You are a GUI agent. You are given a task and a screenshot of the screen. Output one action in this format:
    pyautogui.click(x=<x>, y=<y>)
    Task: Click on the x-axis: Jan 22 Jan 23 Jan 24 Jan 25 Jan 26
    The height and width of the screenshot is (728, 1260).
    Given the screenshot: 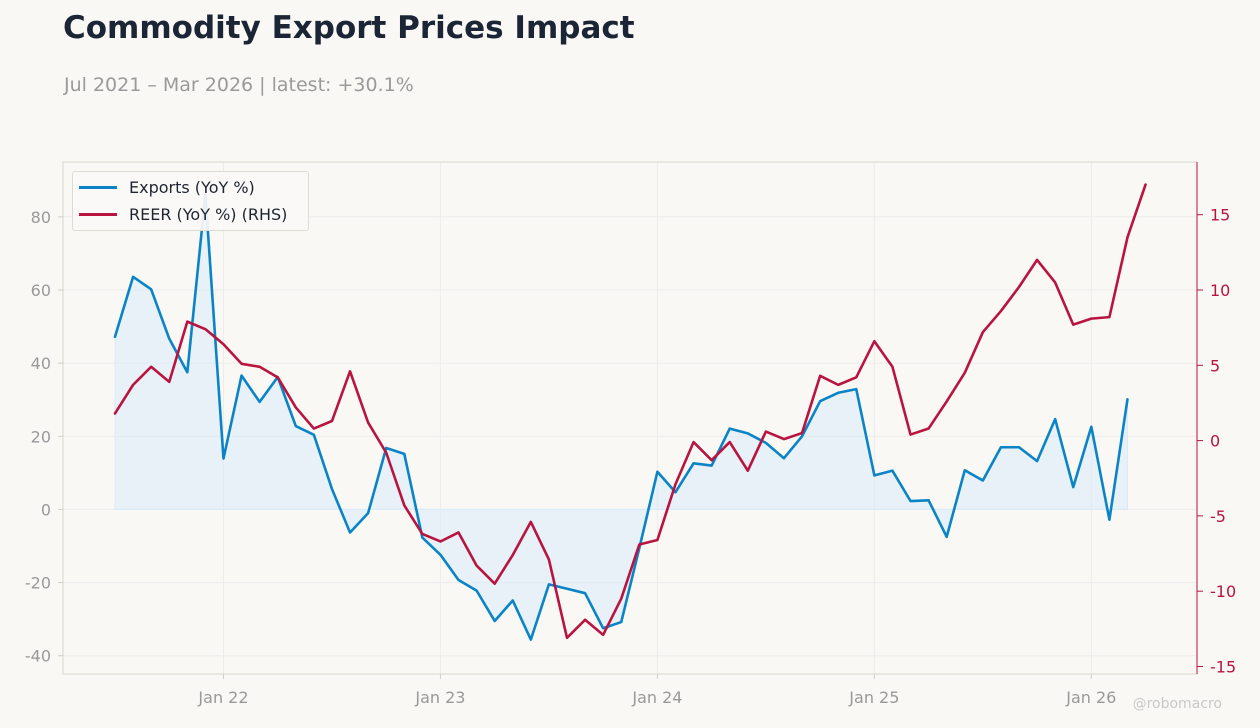 What is the action you would take?
    pyautogui.click(x=656, y=690)
    